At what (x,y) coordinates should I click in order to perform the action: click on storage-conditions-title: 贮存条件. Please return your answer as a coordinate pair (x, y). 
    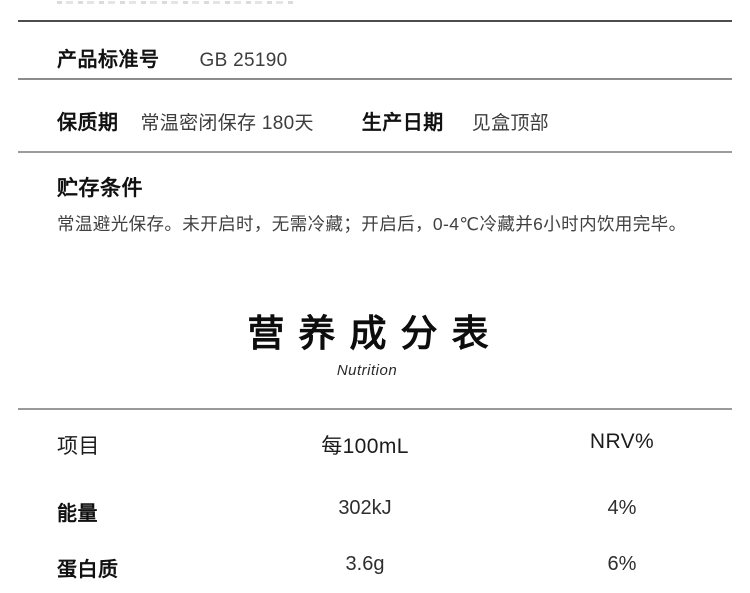
    Looking at the image, I should click on (100, 188).